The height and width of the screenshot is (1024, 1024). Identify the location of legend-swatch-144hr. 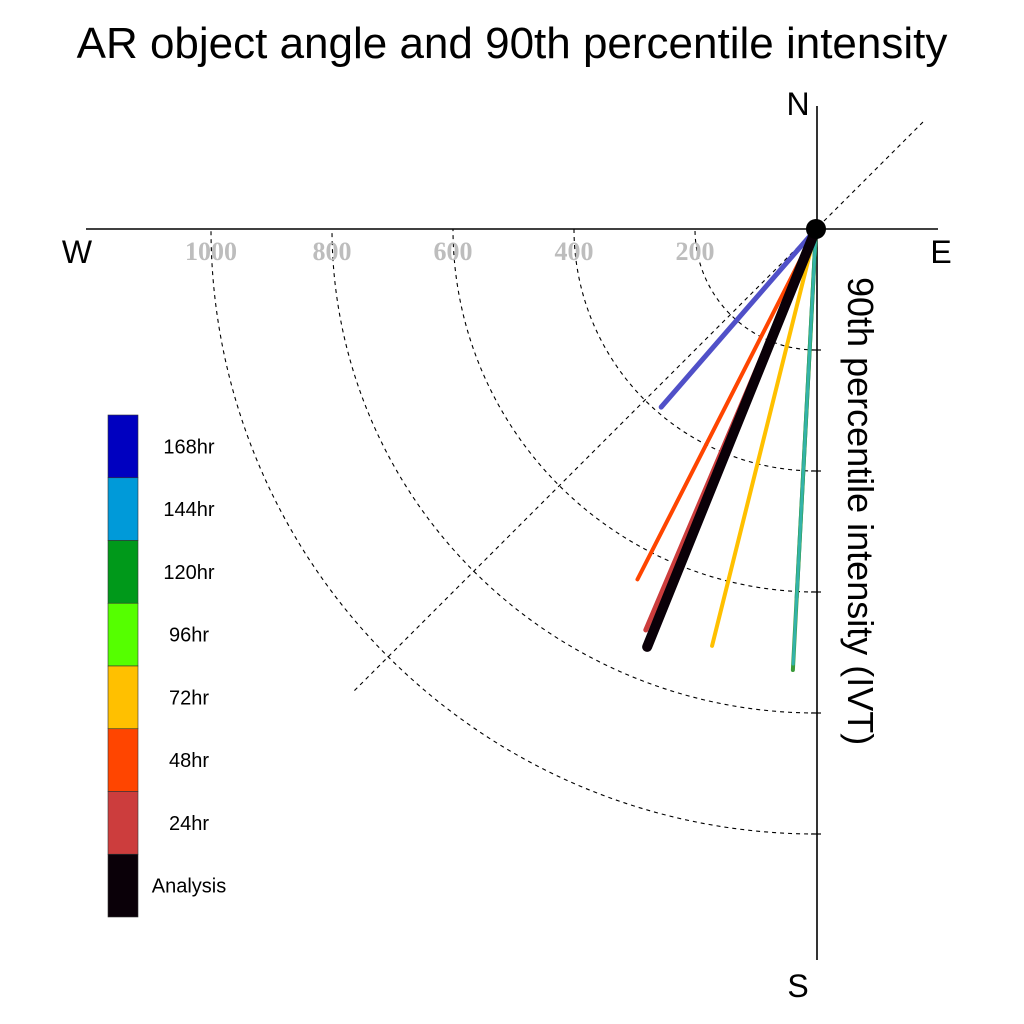
(123, 509).